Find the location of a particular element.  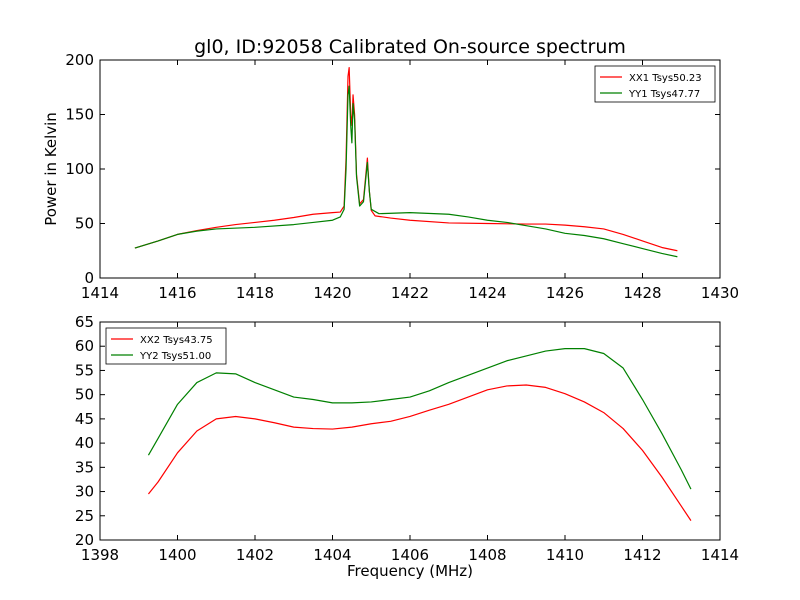

bottom-y-tick-label: 25 is located at coordinates (84, 516).